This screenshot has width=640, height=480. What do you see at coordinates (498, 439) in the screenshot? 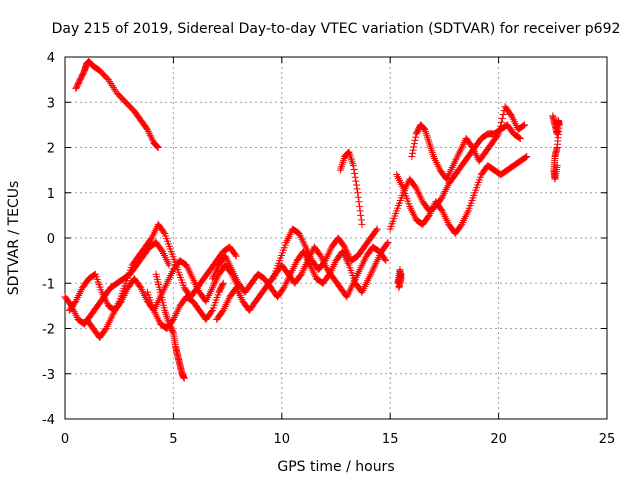
I see `x-tick-label: 20` at bounding box center [498, 439].